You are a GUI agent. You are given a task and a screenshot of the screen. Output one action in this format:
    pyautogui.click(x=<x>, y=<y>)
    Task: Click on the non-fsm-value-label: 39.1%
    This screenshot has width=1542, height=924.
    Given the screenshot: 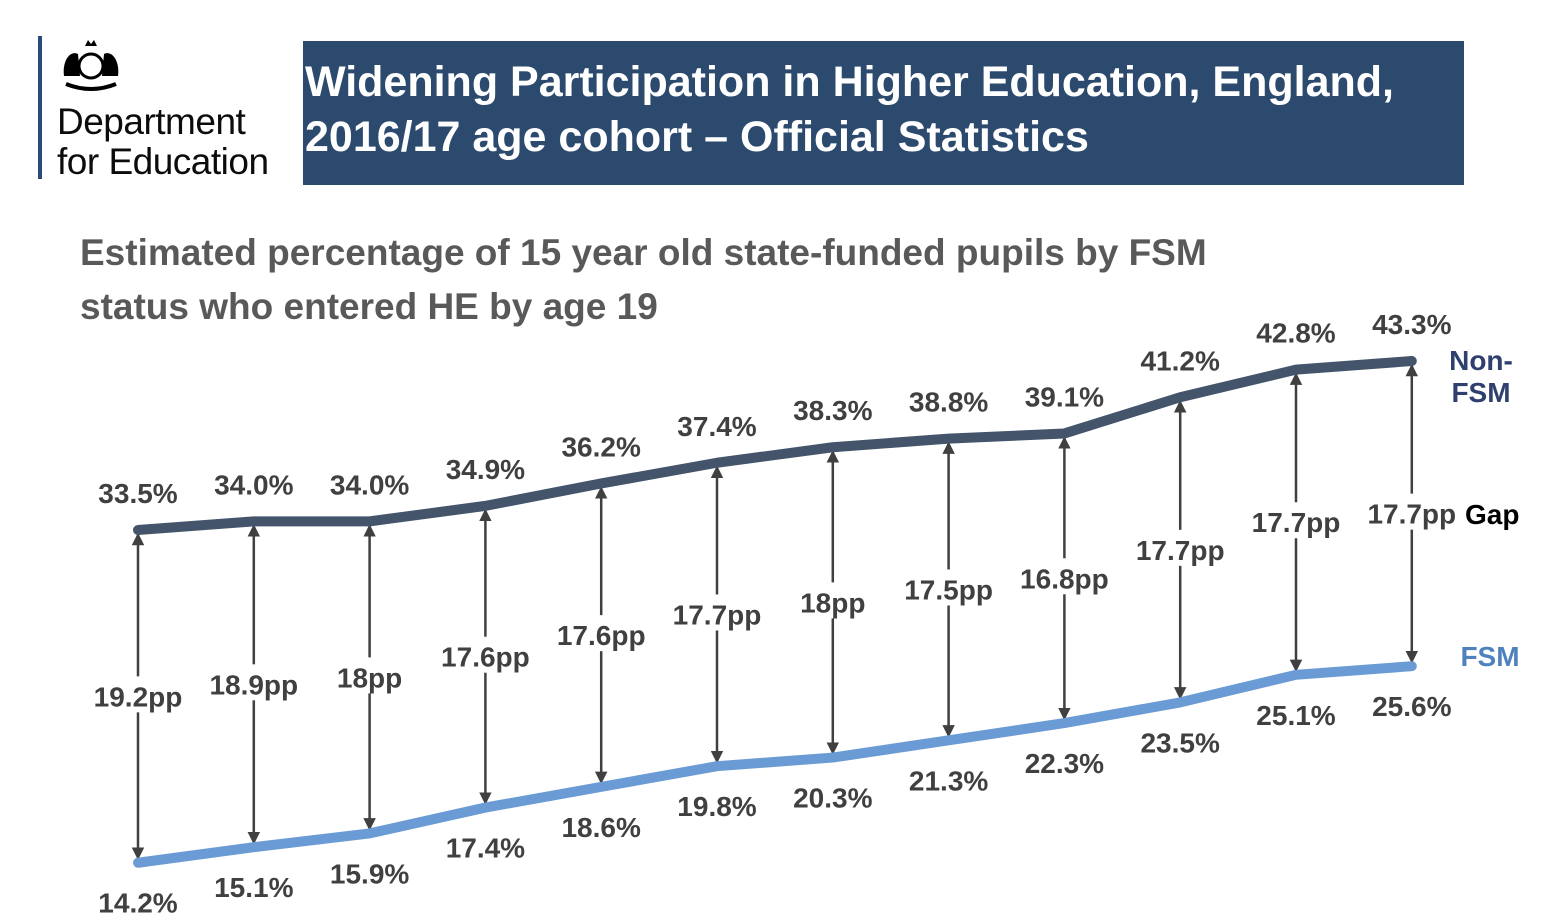 What is the action you would take?
    pyautogui.click(x=1064, y=396)
    